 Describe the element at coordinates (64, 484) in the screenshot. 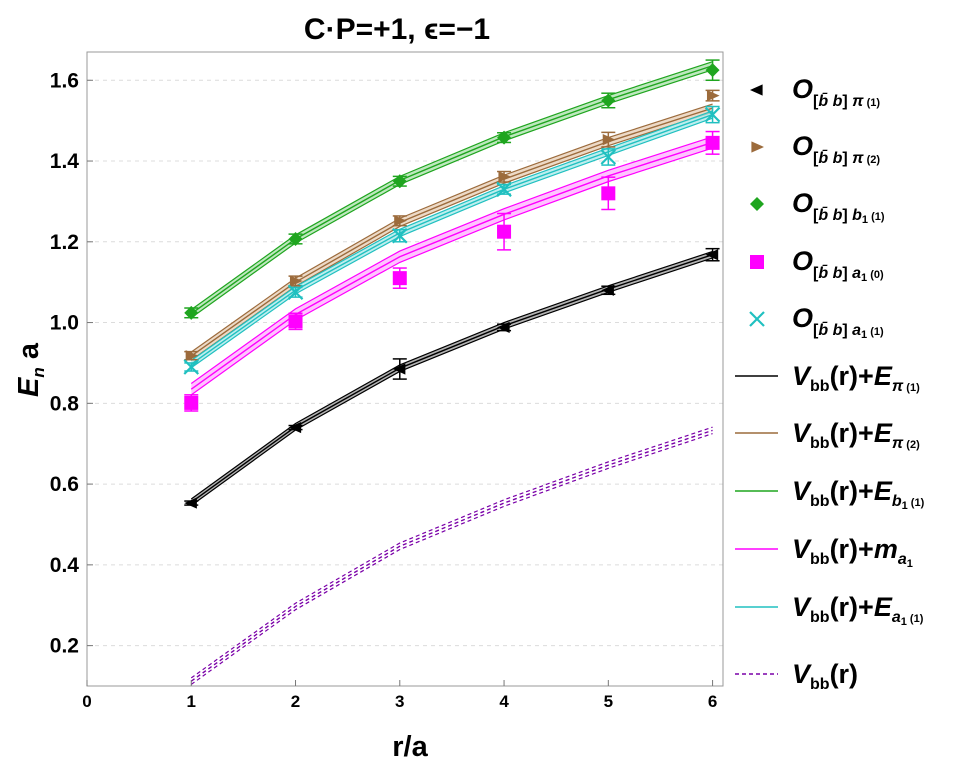

I see `y-tick-label: 0.6` at that location.